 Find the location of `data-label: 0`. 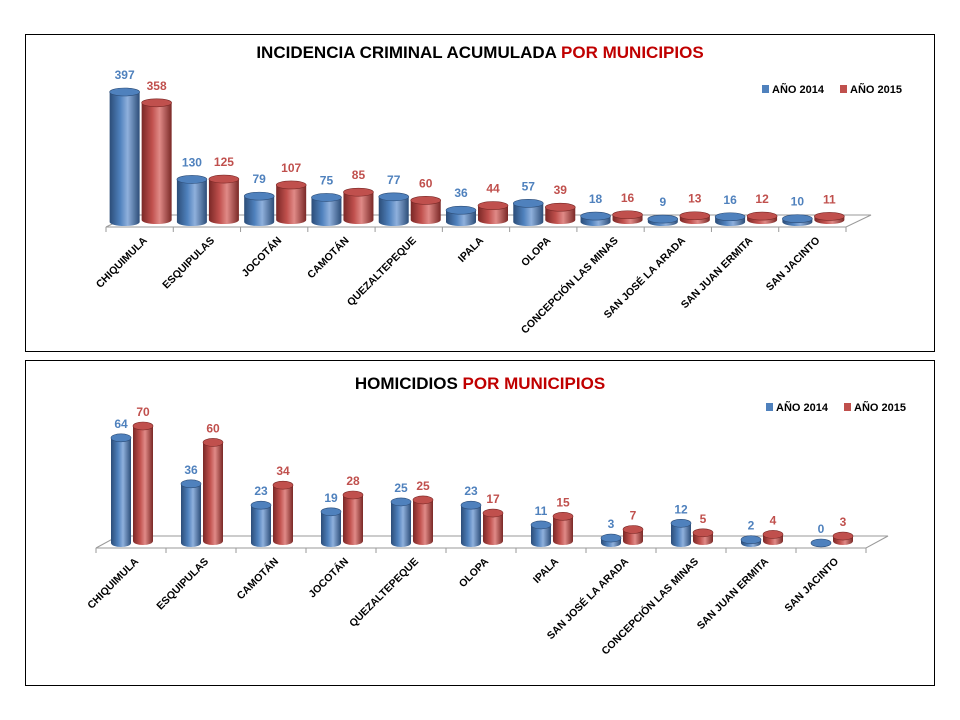

data-label: 0 is located at coordinates (821, 529).